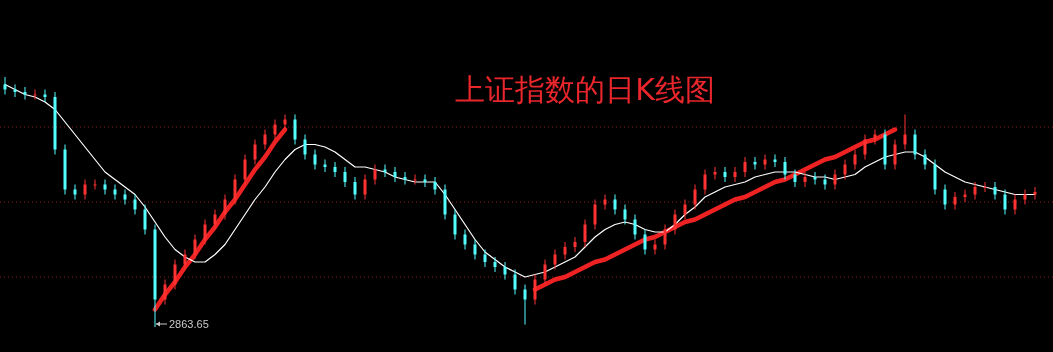 This screenshot has width=1053, height=352. I want to click on annotation: 2863.65, so click(189, 324).